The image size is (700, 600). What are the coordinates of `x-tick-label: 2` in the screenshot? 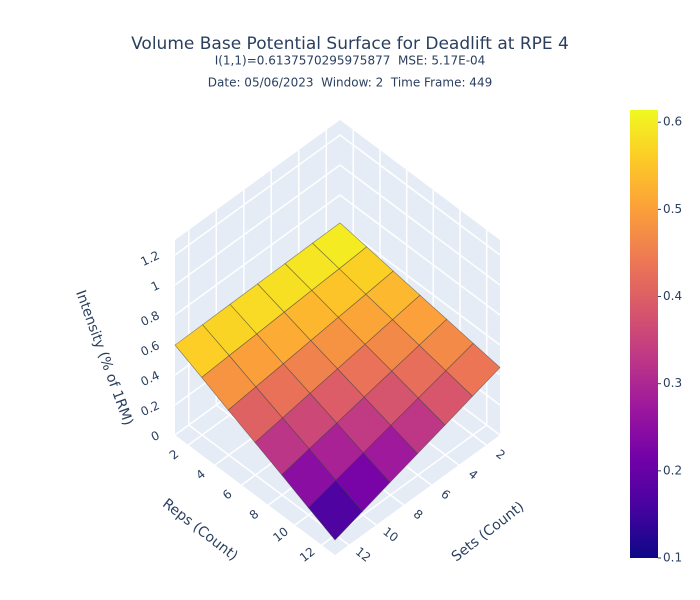 It's located at (500, 455).